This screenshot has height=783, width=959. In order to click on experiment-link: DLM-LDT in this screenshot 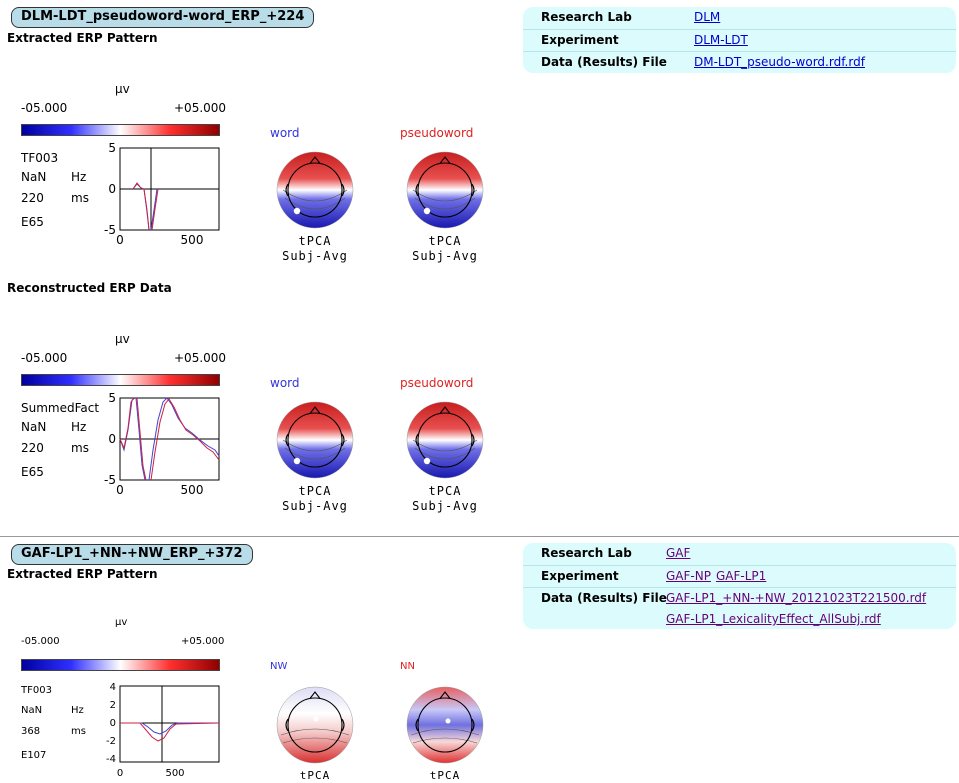, I will do `click(721, 40)`.